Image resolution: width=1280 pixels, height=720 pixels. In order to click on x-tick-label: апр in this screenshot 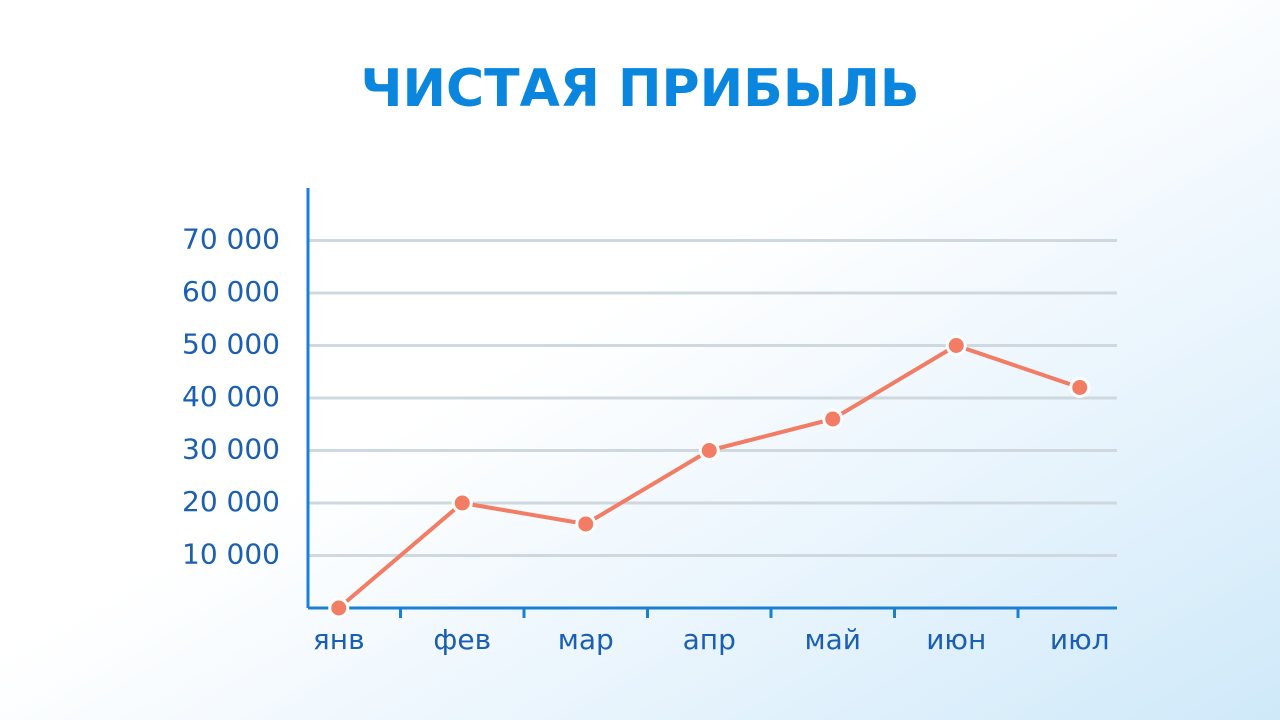, I will do `click(709, 639)`.